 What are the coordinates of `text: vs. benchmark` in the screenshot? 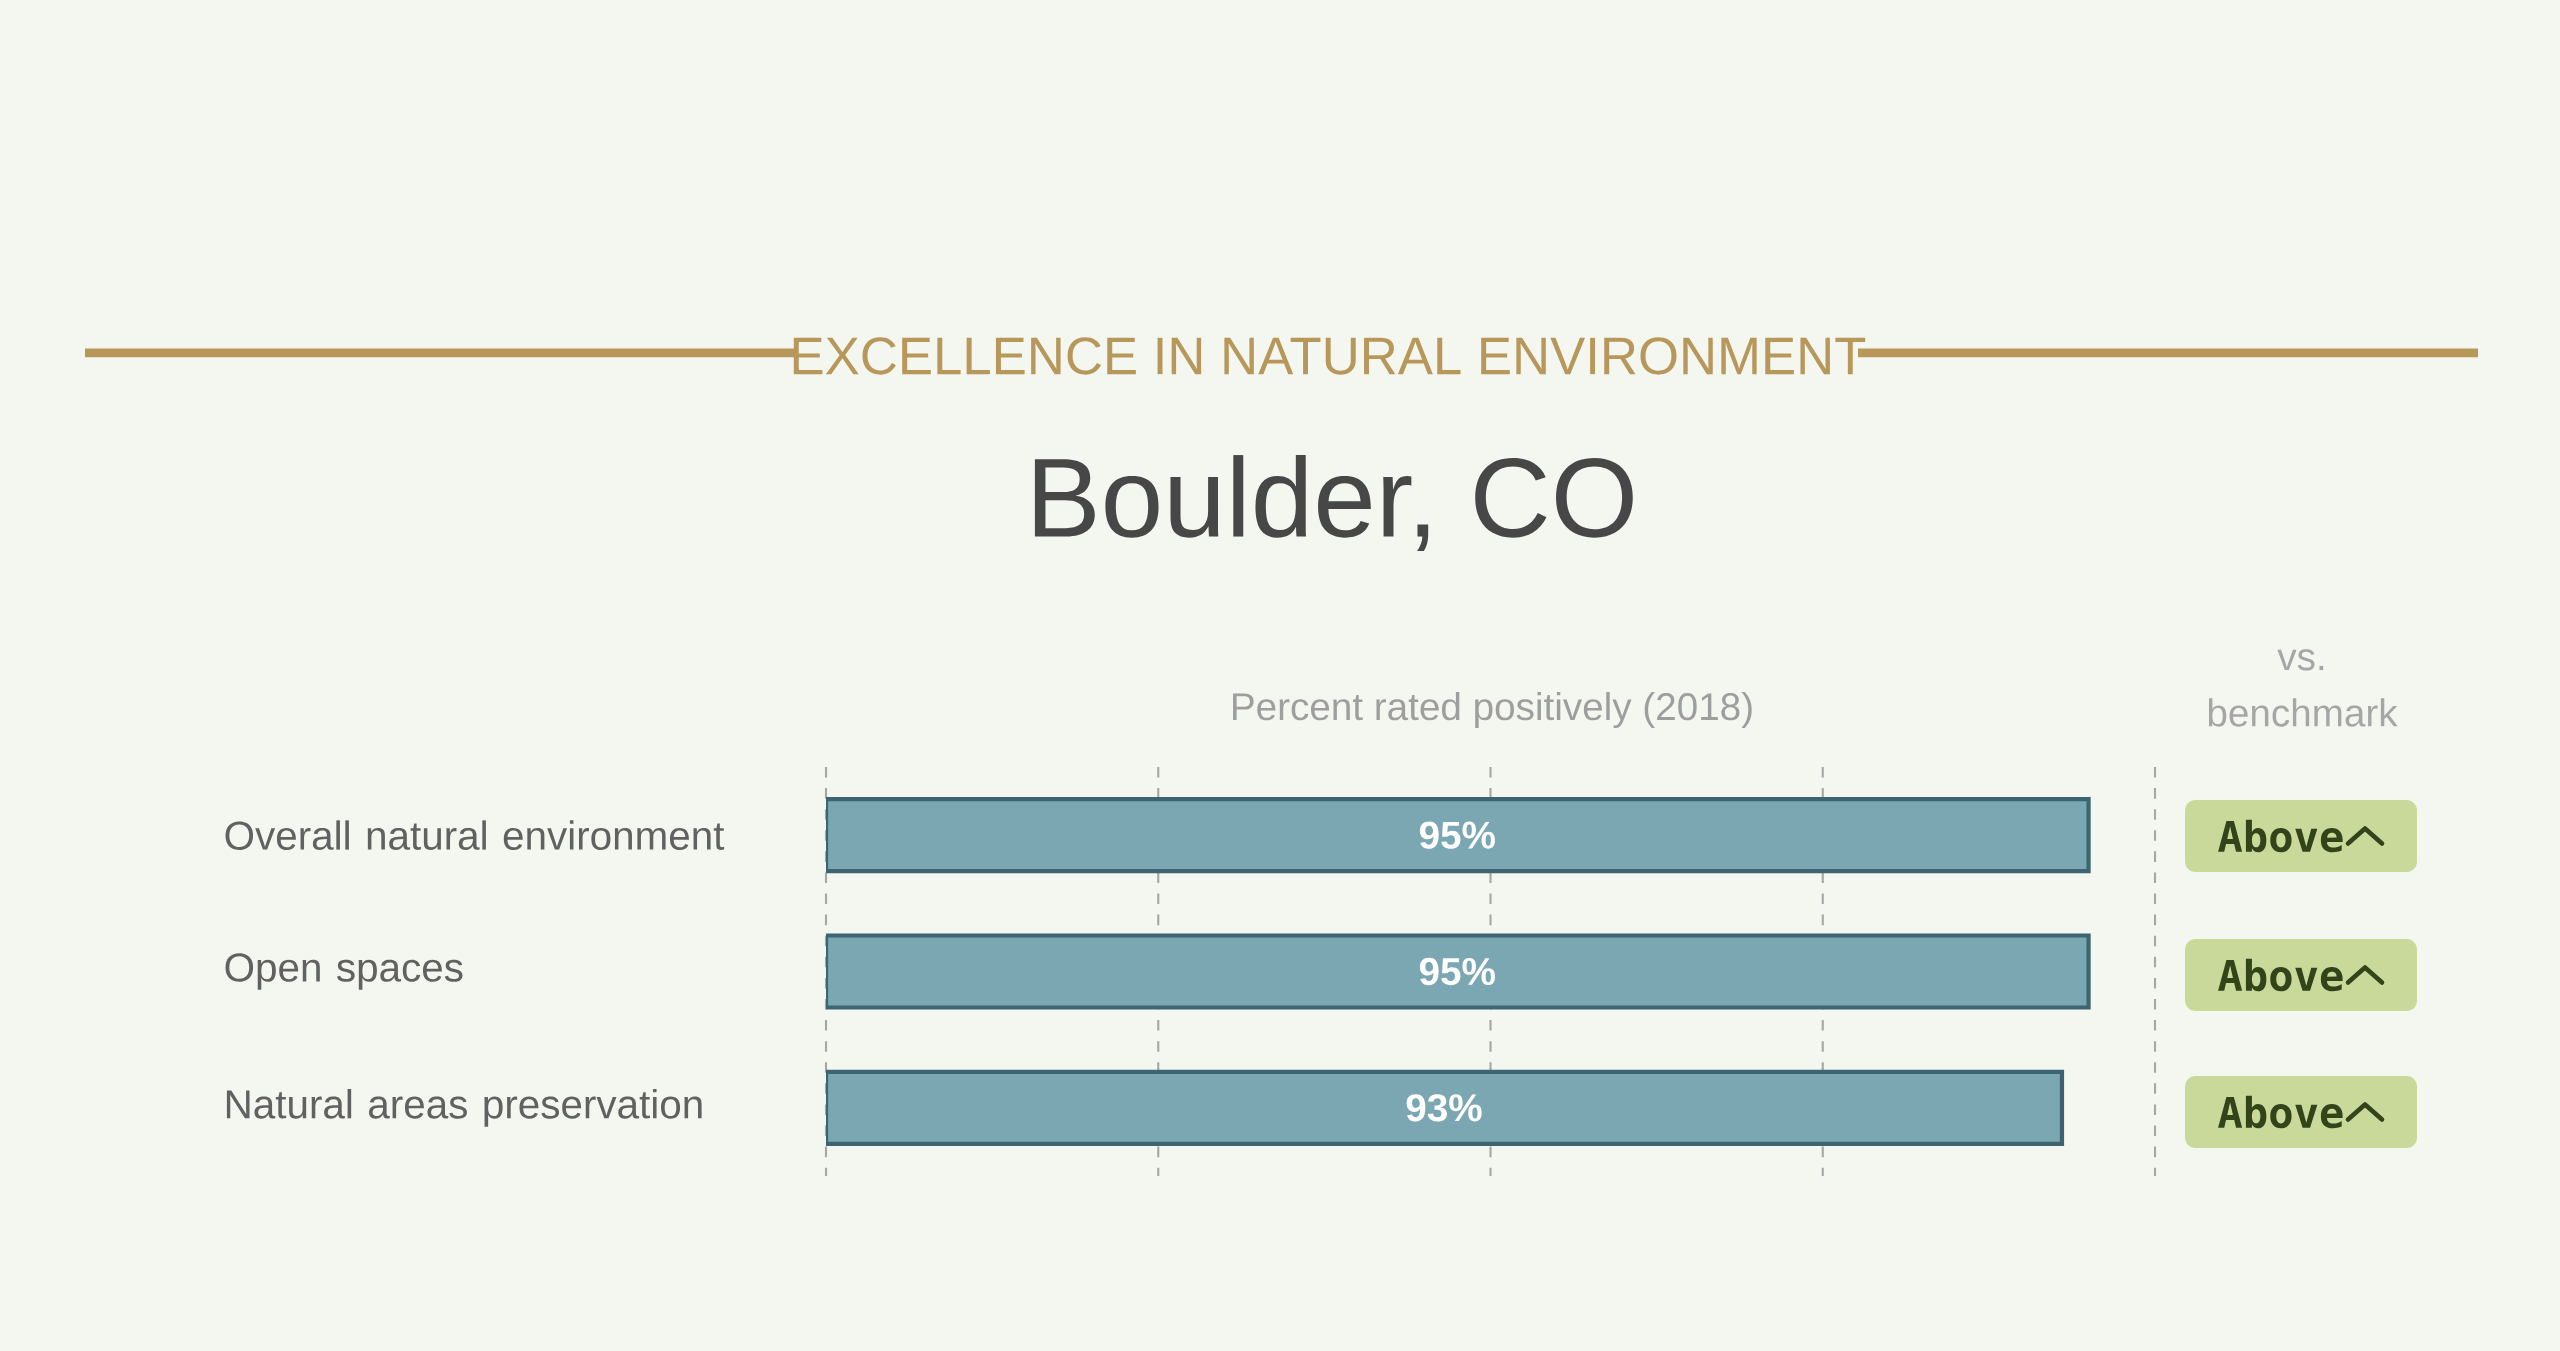 It's located at (2303, 688).